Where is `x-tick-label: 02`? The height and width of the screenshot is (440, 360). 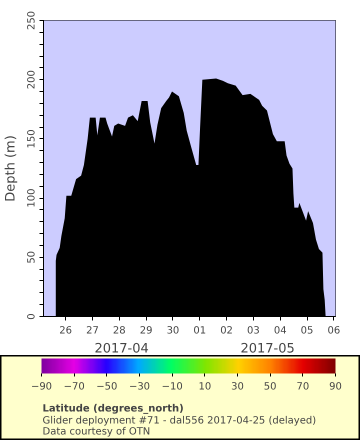 x-tick-label: 02 is located at coordinates (226, 331).